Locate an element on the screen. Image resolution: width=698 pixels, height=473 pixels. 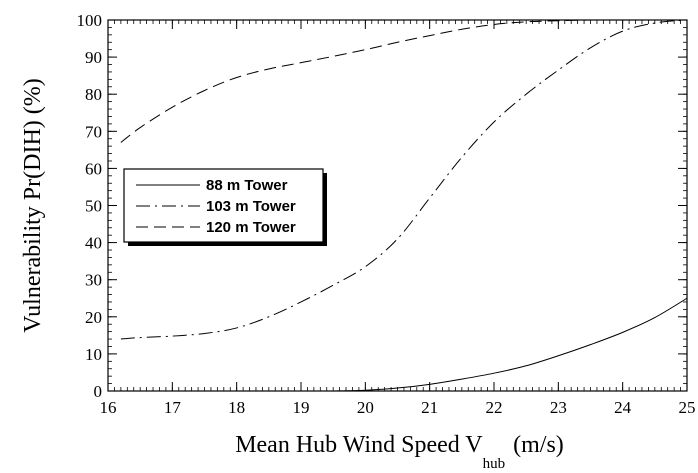
legend: 88 m Tower 103 m Tower 120 m Tower is located at coordinates (225, 207).